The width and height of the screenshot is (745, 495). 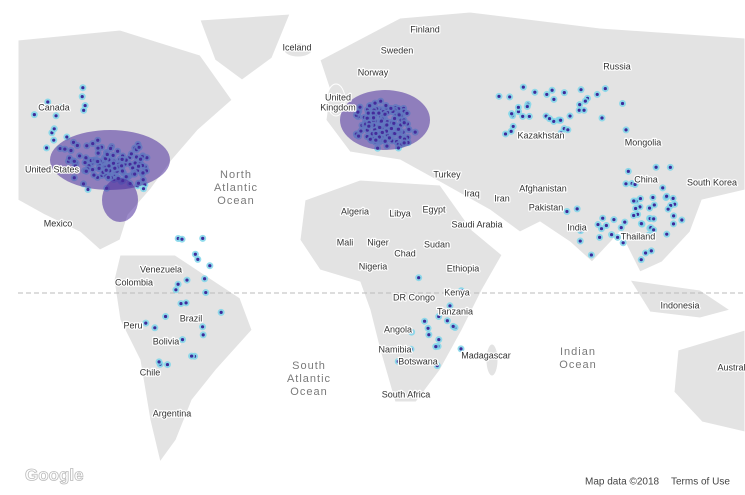 I want to click on place-label: Peru, so click(x=132, y=325).